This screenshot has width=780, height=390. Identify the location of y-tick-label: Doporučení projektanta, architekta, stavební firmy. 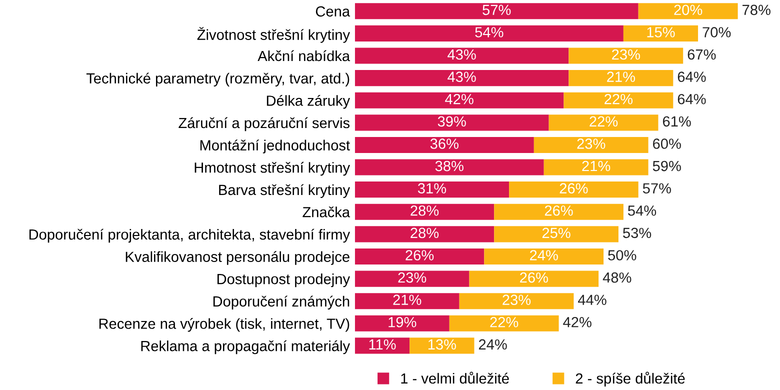
(189, 235).